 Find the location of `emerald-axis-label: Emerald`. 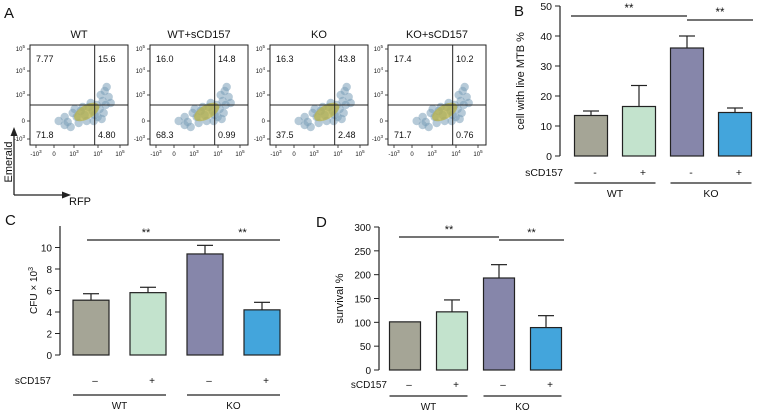

emerald-axis-label: Emerald is located at coordinates (9, 162).